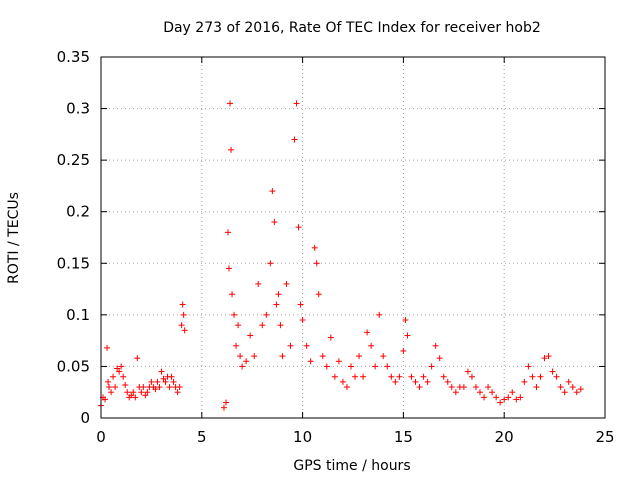 The height and width of the screenshot is (480, 640). I want to click on y-tick-label: 0, so click(85, 418).